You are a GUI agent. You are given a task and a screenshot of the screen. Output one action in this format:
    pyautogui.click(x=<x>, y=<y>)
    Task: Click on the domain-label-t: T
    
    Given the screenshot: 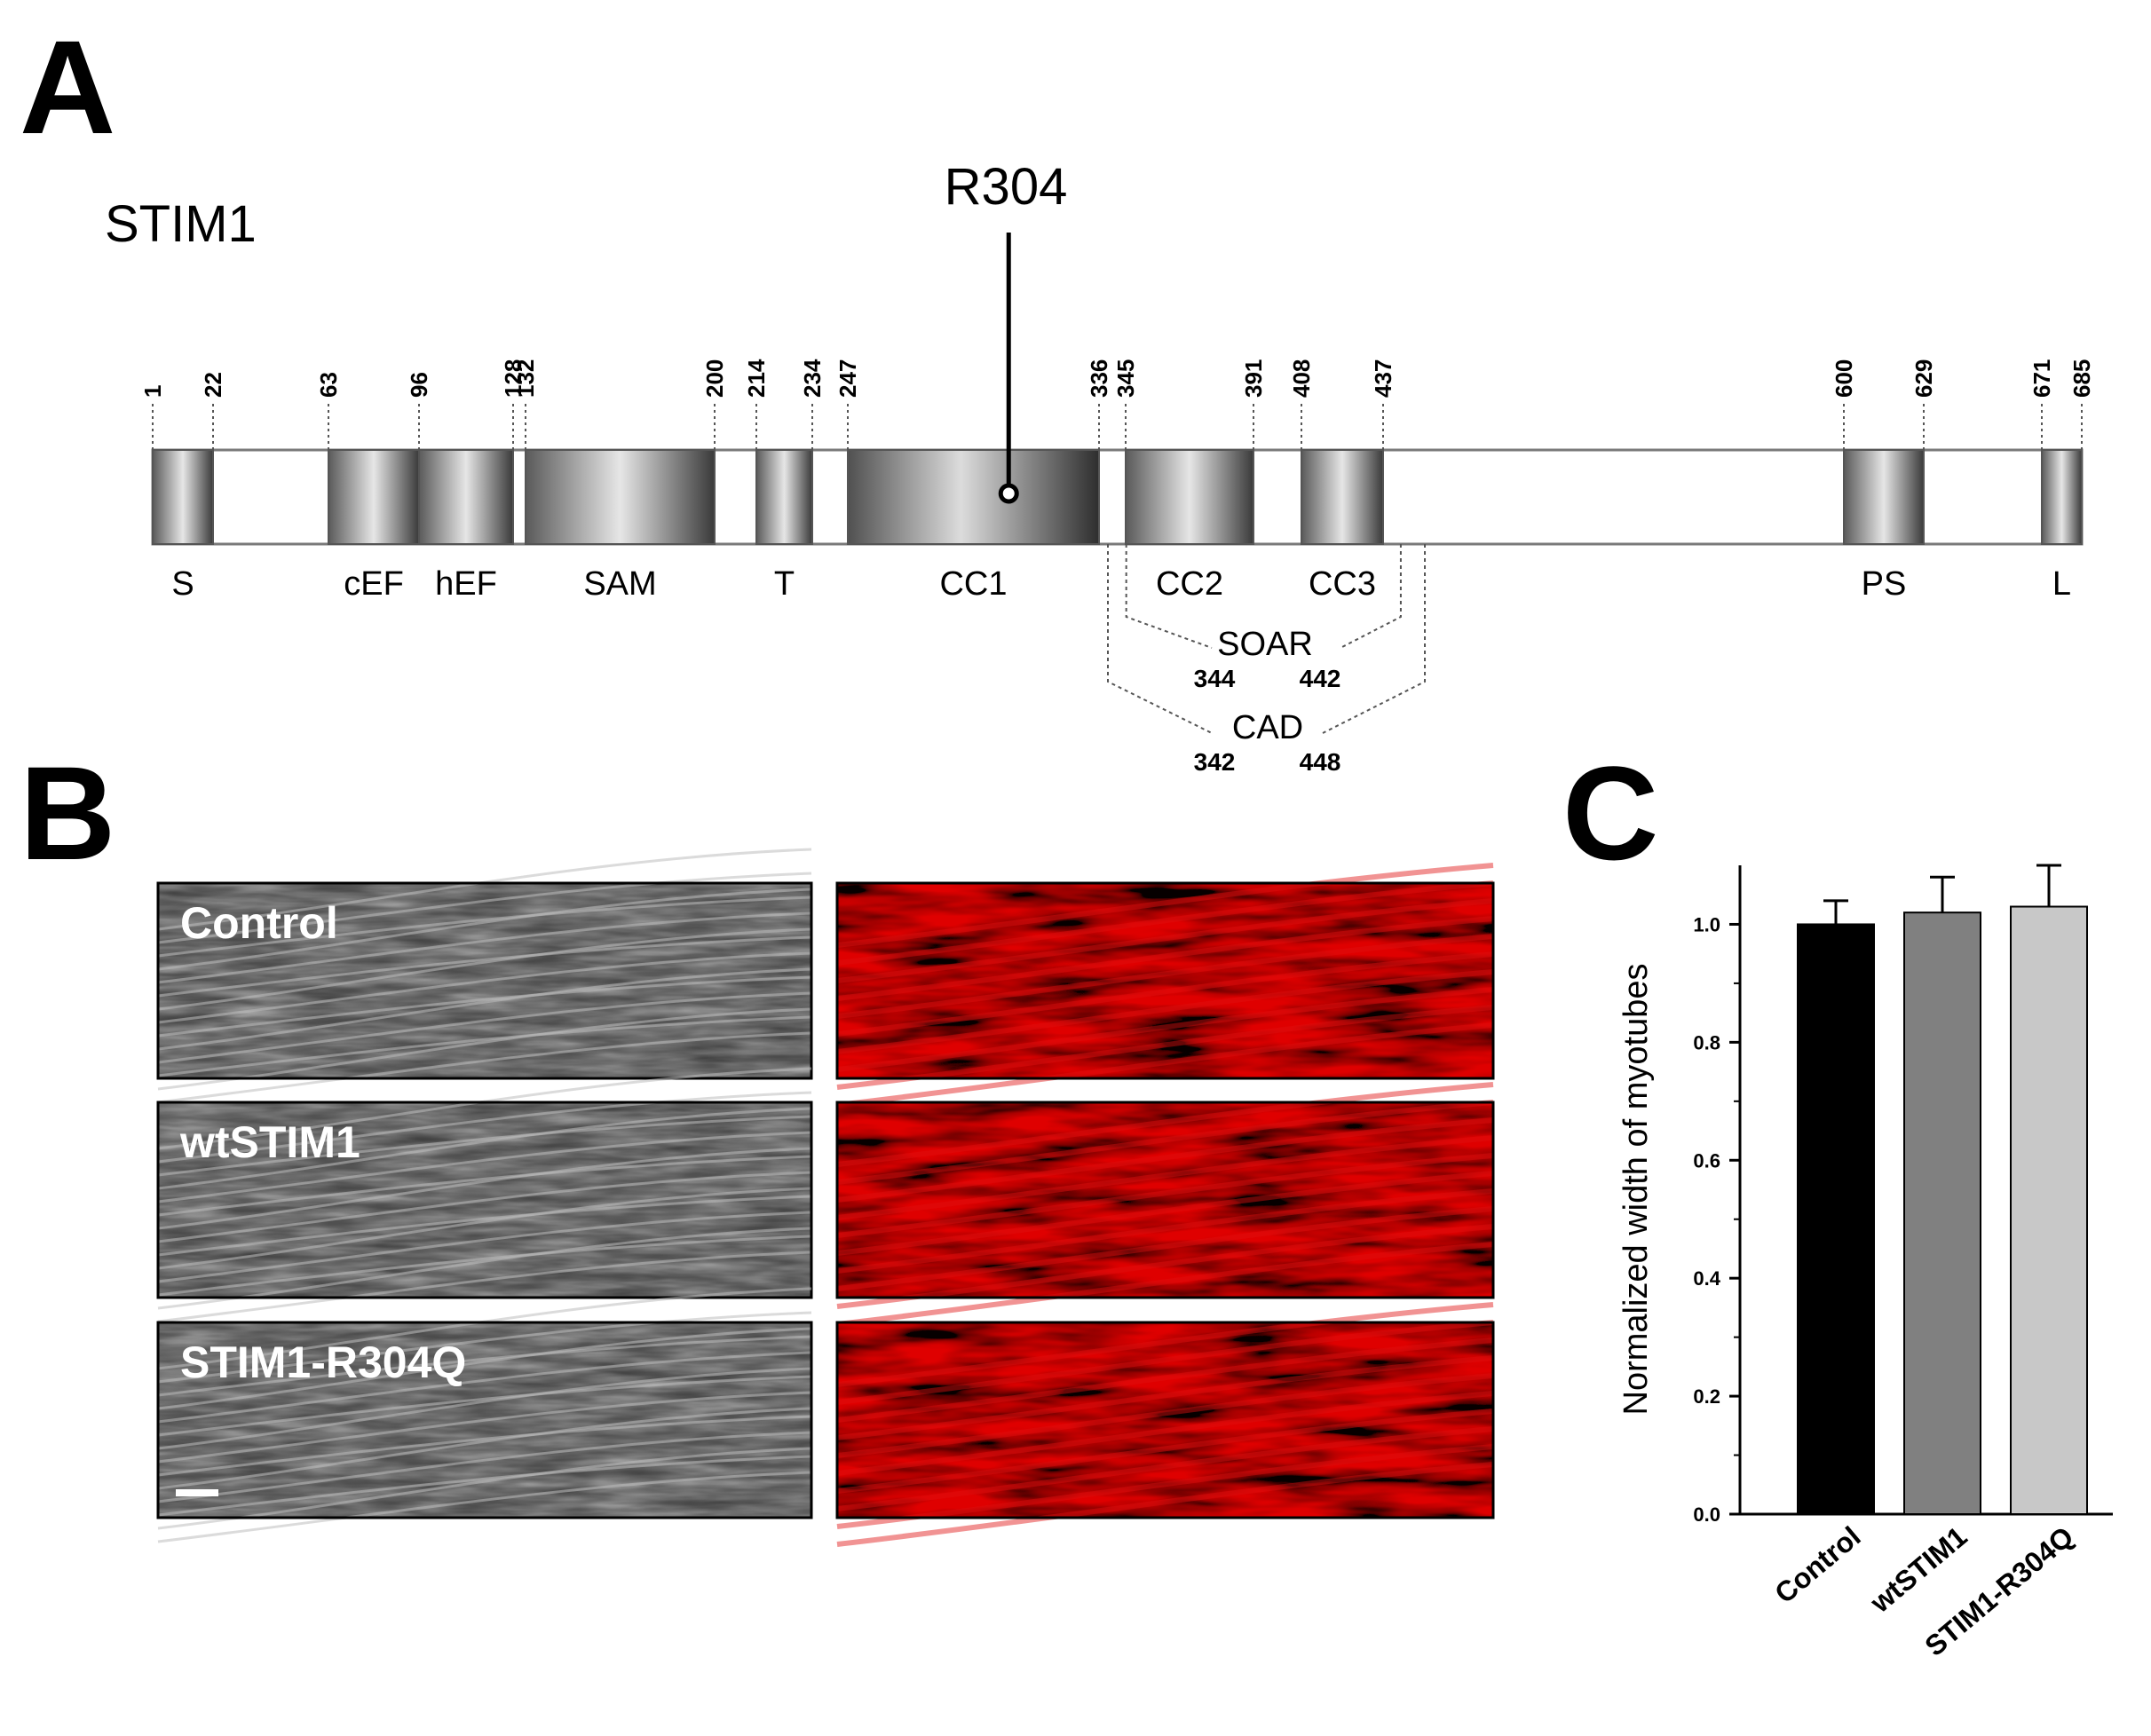 What is the action you would take?
    pyautogui.click(x=784, y=584)
    